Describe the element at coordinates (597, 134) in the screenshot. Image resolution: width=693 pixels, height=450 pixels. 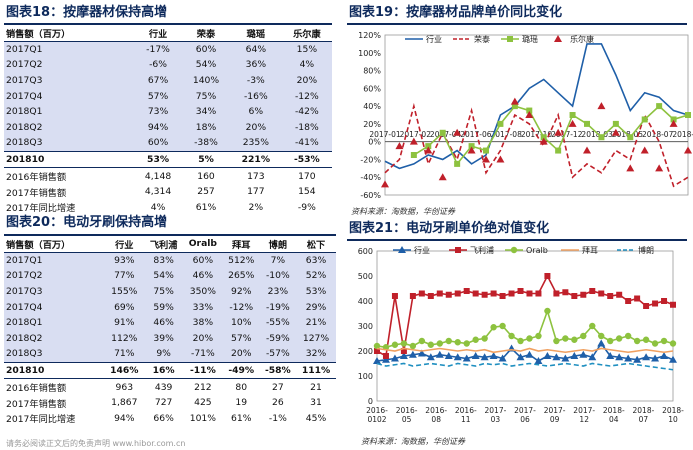
I see `x-tick-label: 2018-03` at that location.